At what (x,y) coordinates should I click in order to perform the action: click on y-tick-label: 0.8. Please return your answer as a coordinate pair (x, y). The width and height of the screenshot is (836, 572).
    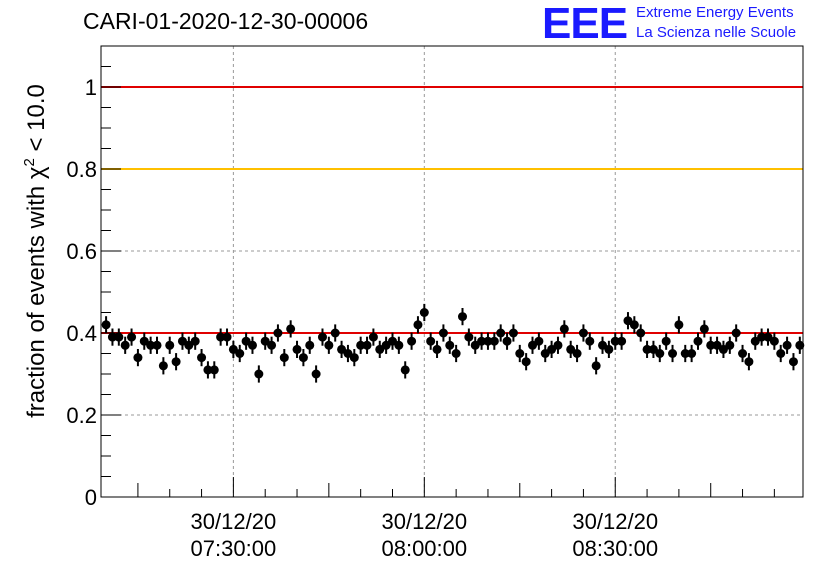
    Looking at the image, I should click on (81, 169).